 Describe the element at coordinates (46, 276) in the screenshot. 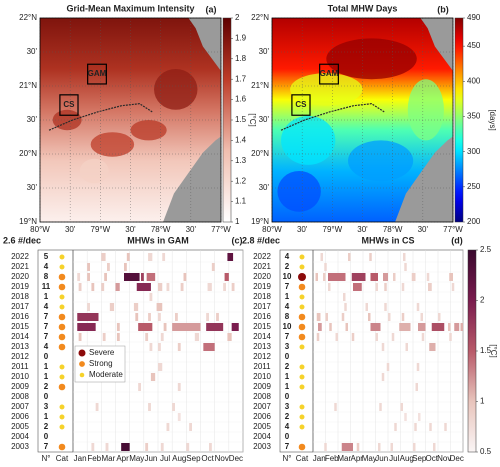

I see `count-label: 8` at that location.